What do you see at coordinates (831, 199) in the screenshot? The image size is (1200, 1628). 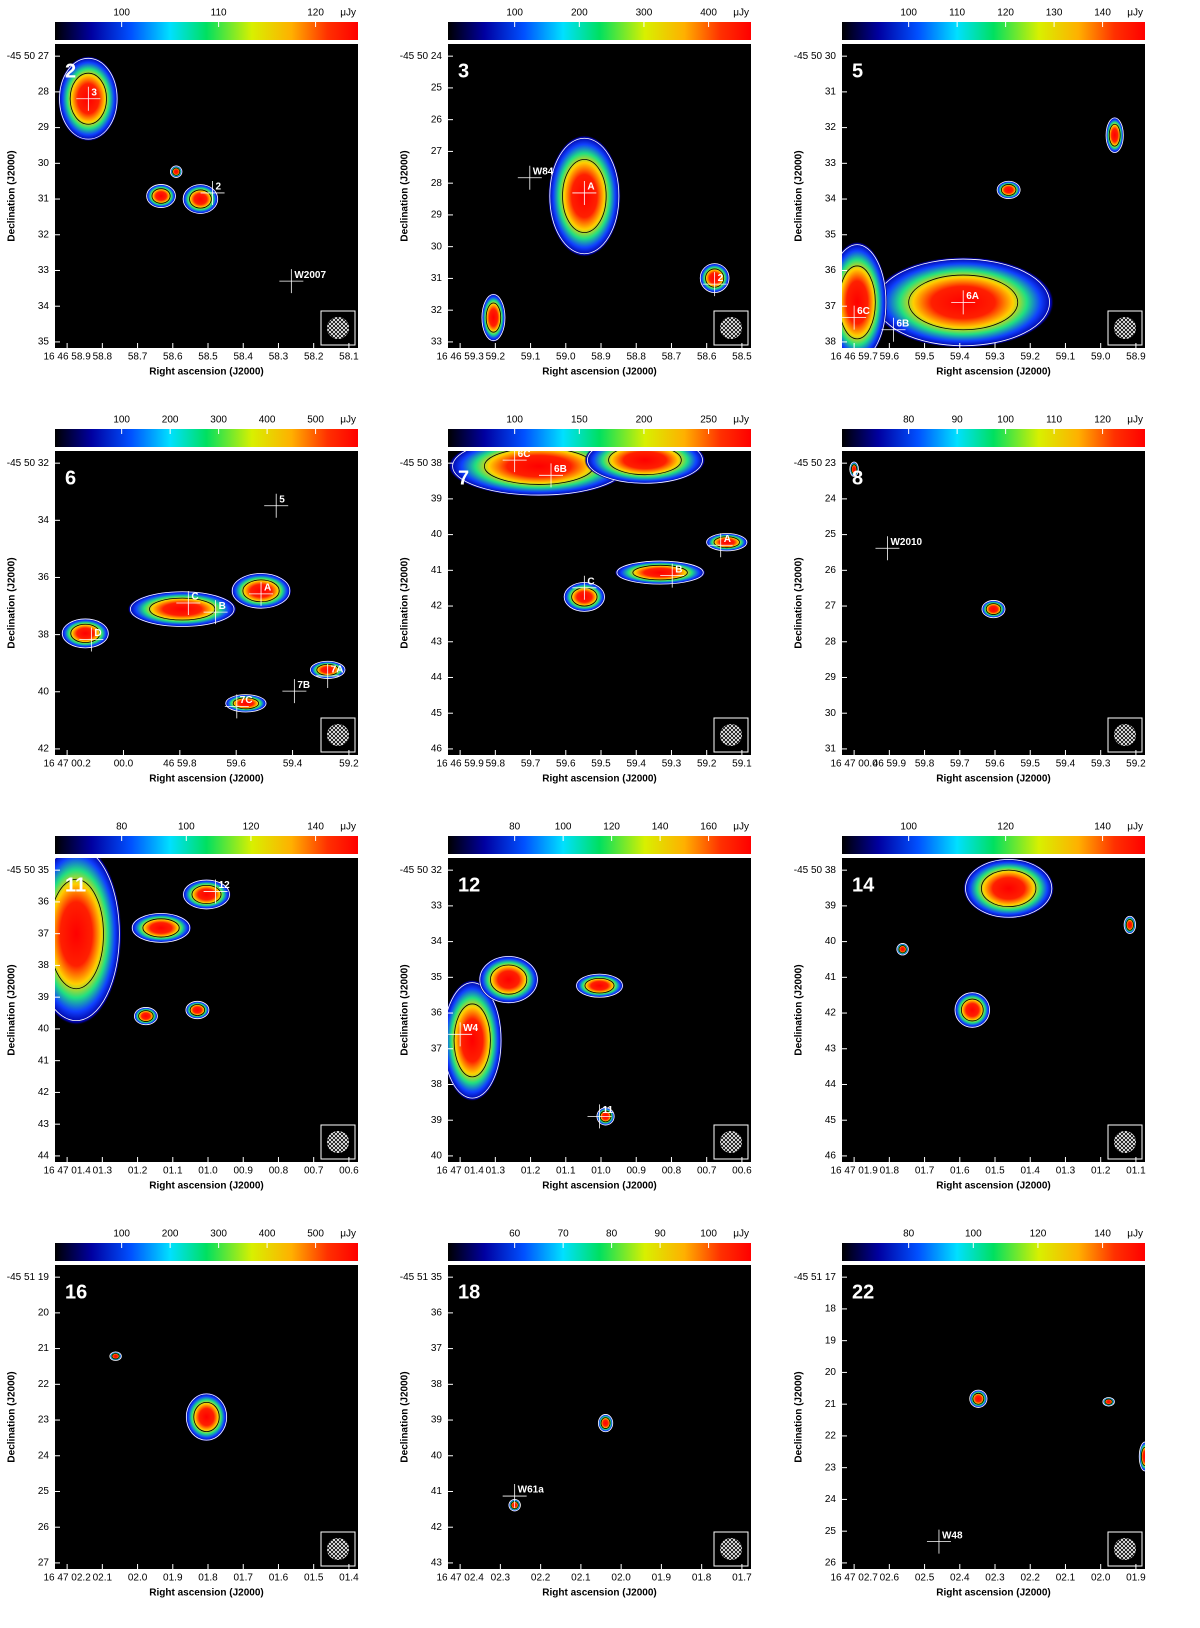 I see `y-tick-label: 34` at bounding box center [831, 199].